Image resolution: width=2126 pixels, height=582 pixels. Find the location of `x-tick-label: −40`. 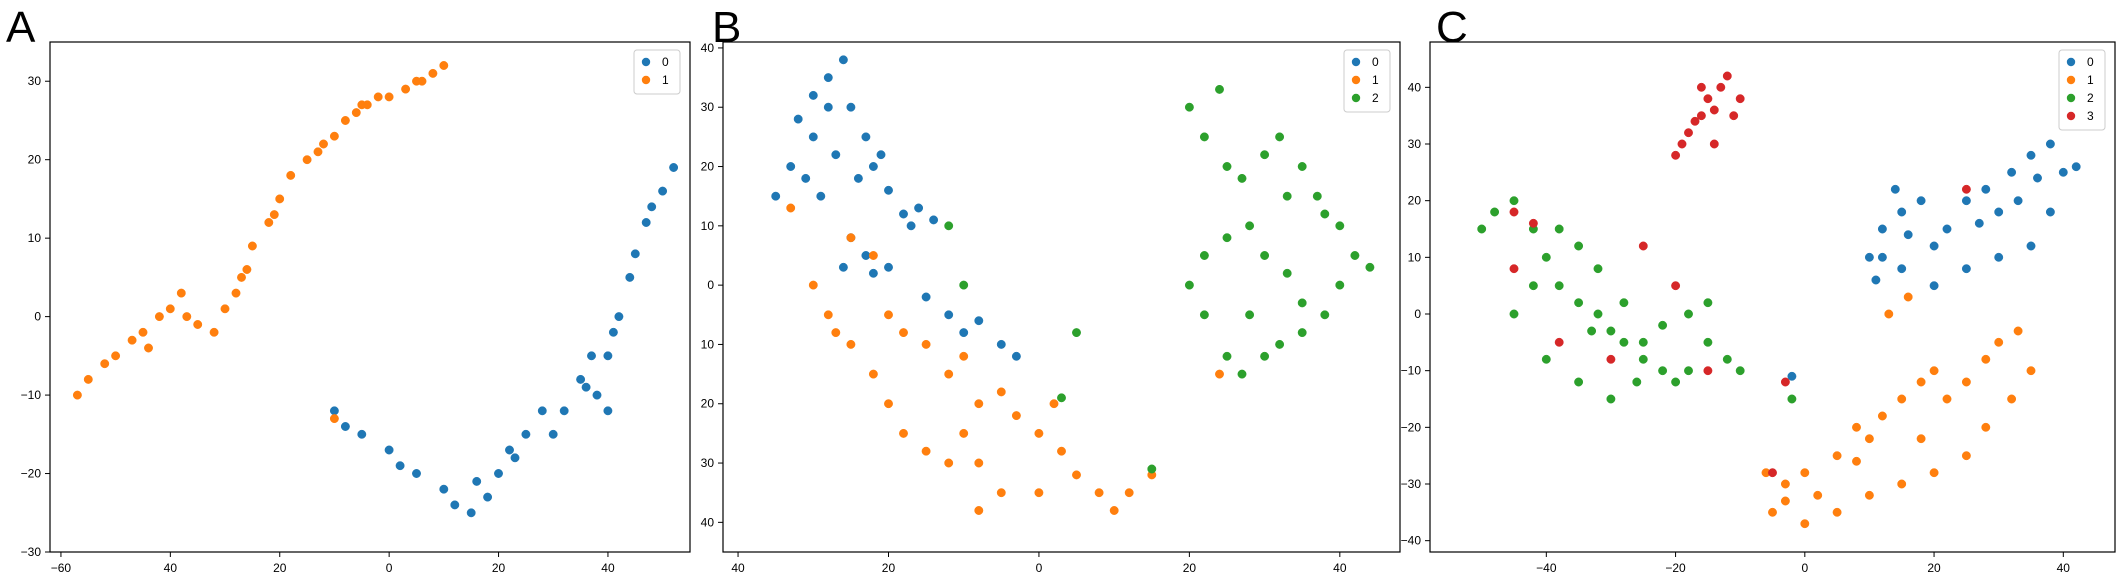

x-tick-label: −40 is located at coordinates (1546, 568).